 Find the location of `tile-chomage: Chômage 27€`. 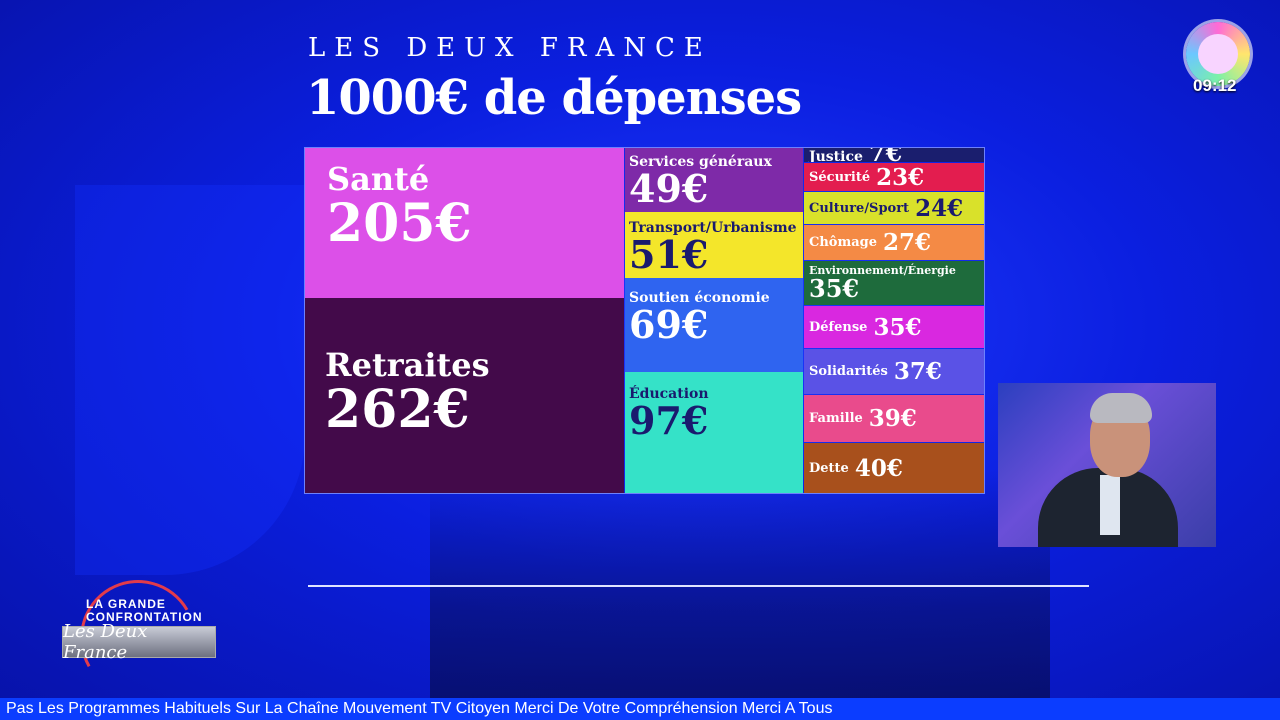

tile-chomage: Chômage 27€ is located at coordinates (894, 242).